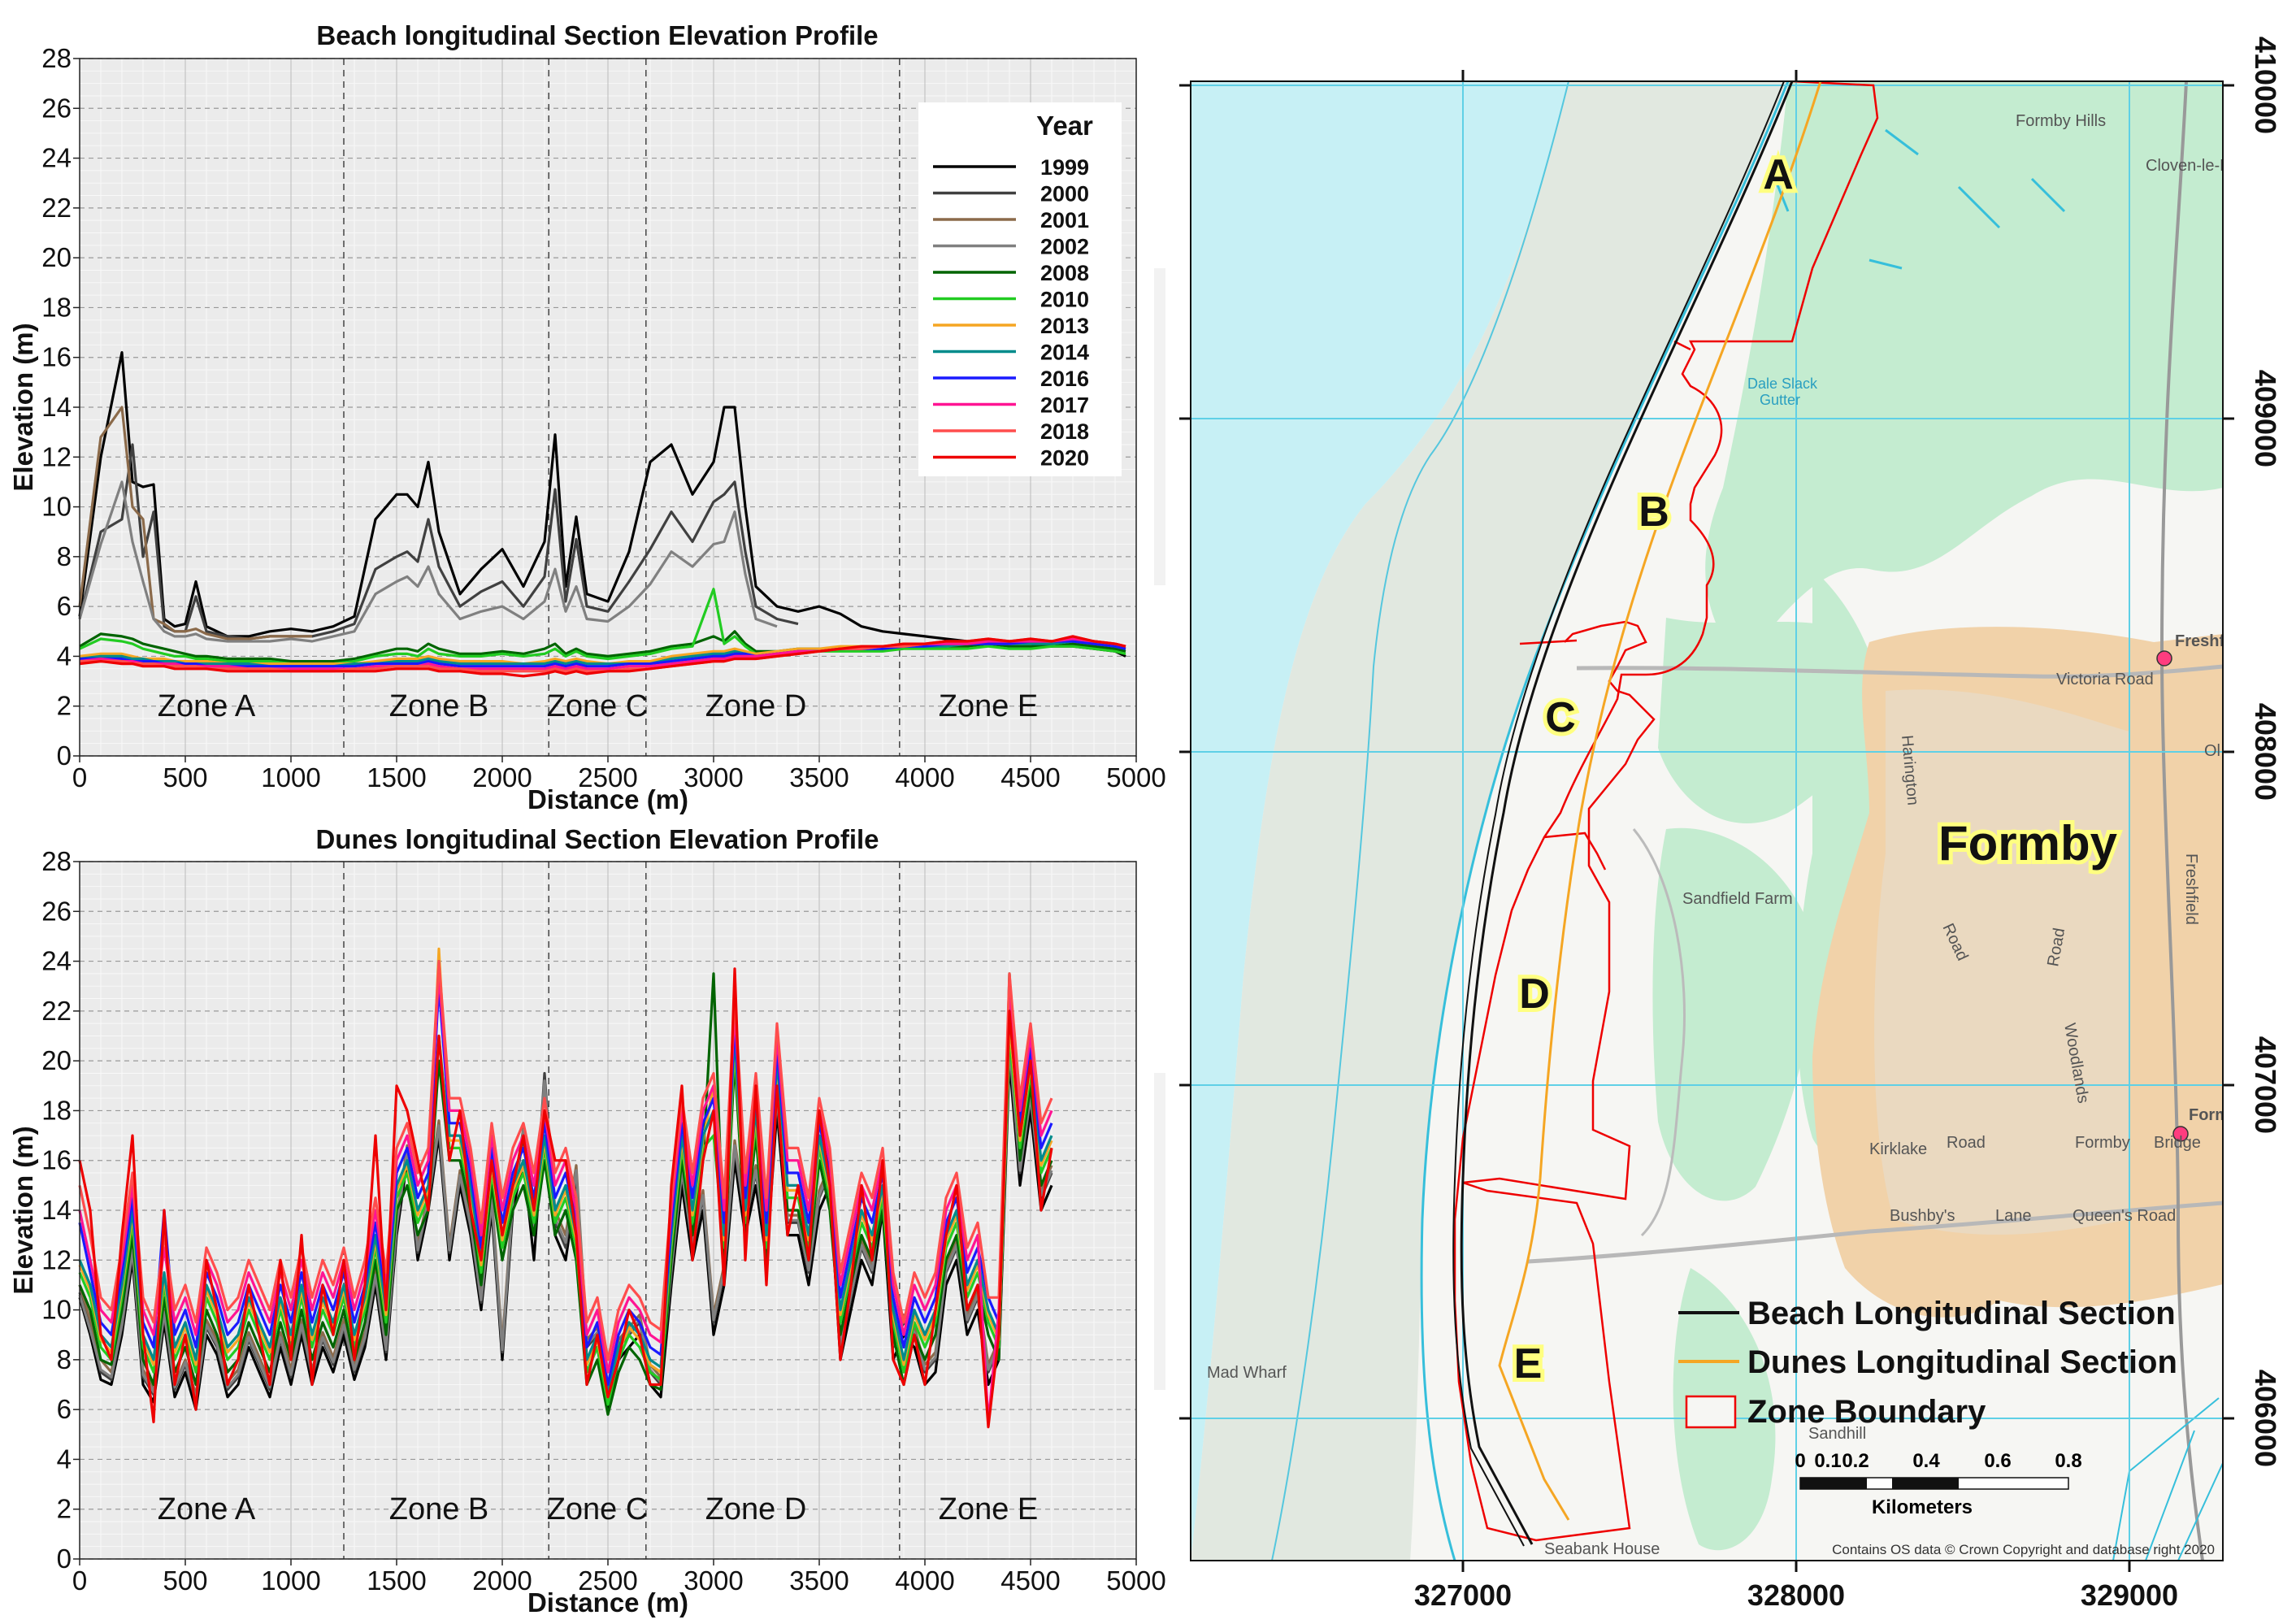 Image resolution: width=2283 pixels, height=1624 pixels. Describe the element at coordinates (56, 456) in the screenshot. I see `y-tick-label: 12` at that location.